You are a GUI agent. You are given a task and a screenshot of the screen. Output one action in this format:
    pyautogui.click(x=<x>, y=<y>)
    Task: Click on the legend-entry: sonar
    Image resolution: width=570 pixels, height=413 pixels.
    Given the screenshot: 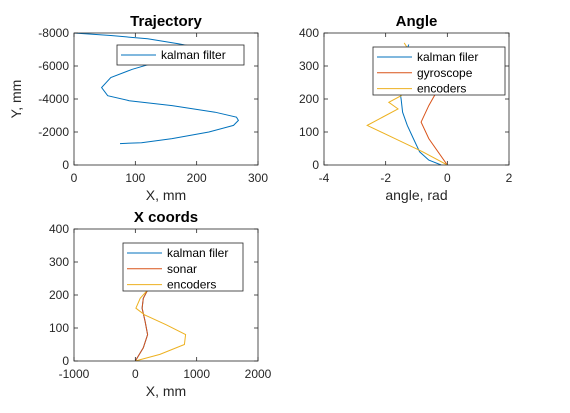 What is the action you would take?
    pyautogui.click(x=182, y=269)
    